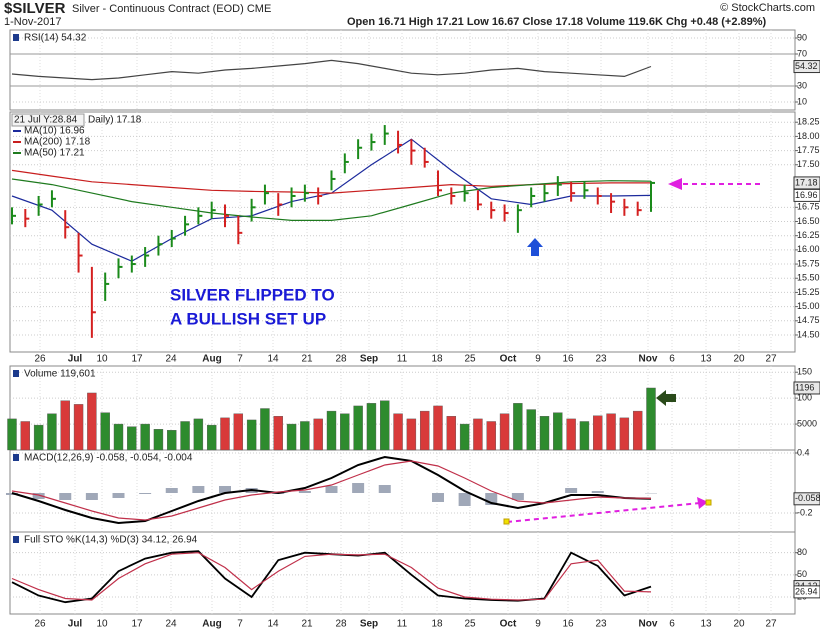  What do you see at coordinates (767, 8) in the screenshot?
I see `credit: © StockCharts.com` at bounding box center [767, 8].